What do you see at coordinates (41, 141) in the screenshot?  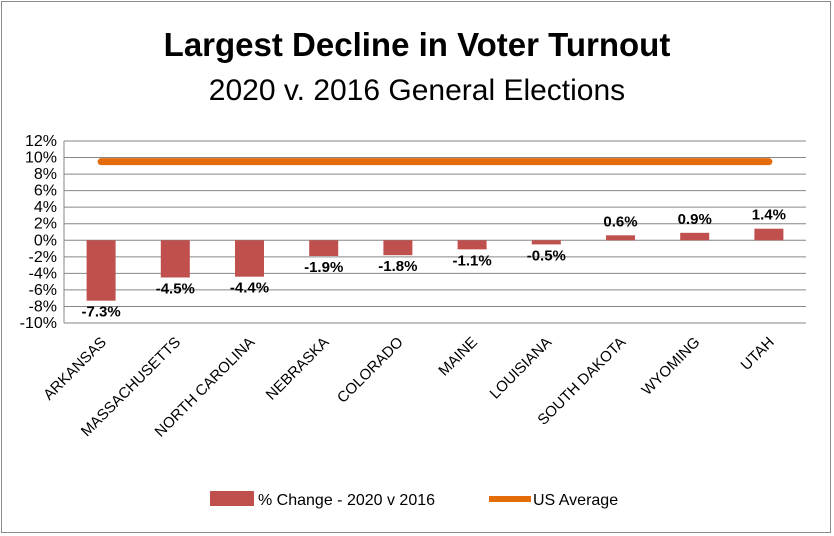 I see `y-tick-label: 12%` at bounding box center [41, 141].